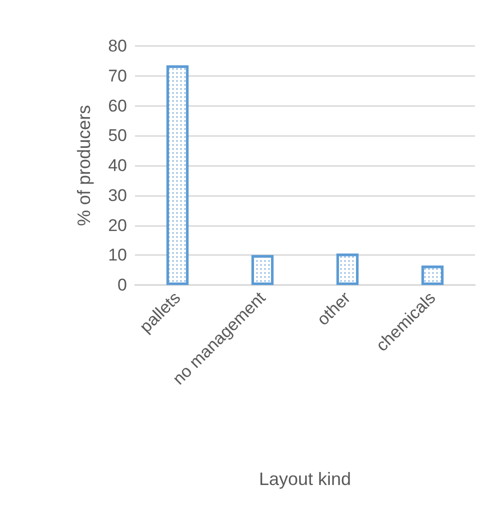  Describe the element at coordinates (122, 285) in the screenshot. I see `y-tick-label: 0` at that location.